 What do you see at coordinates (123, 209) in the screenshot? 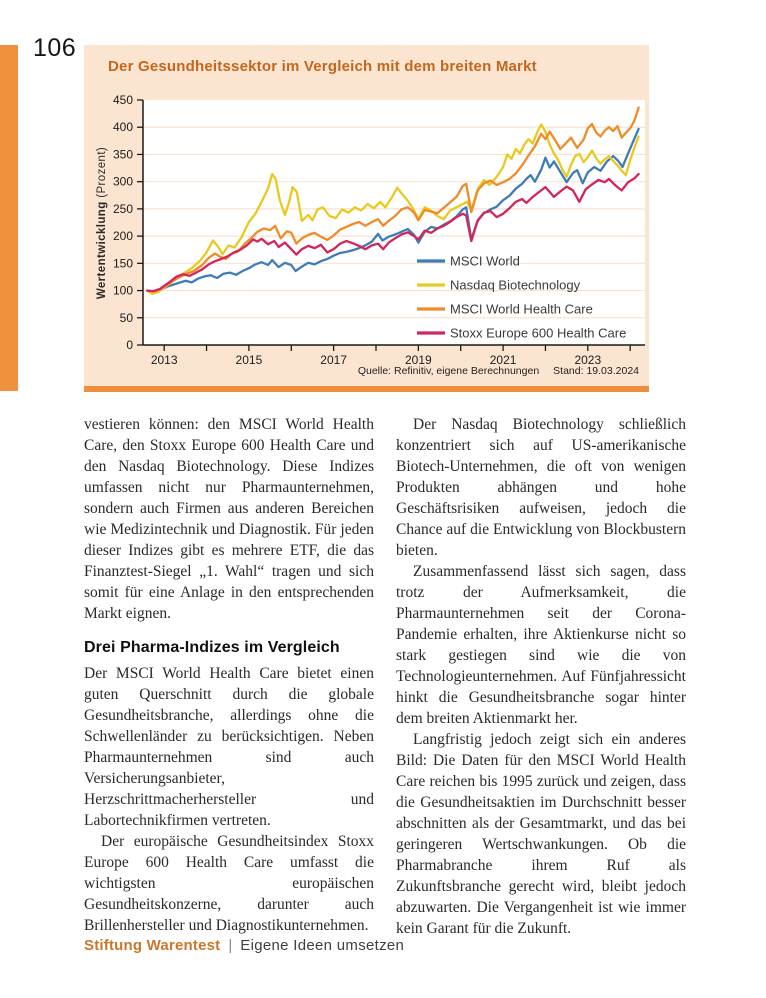
I see `y-tick-label: 250` at bounding box center [123, 209].